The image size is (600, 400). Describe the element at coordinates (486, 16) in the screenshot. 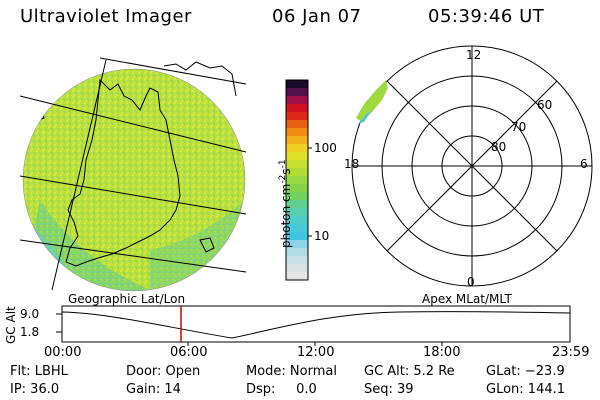

I see `time-label: 05:39:46 UT` at that location.